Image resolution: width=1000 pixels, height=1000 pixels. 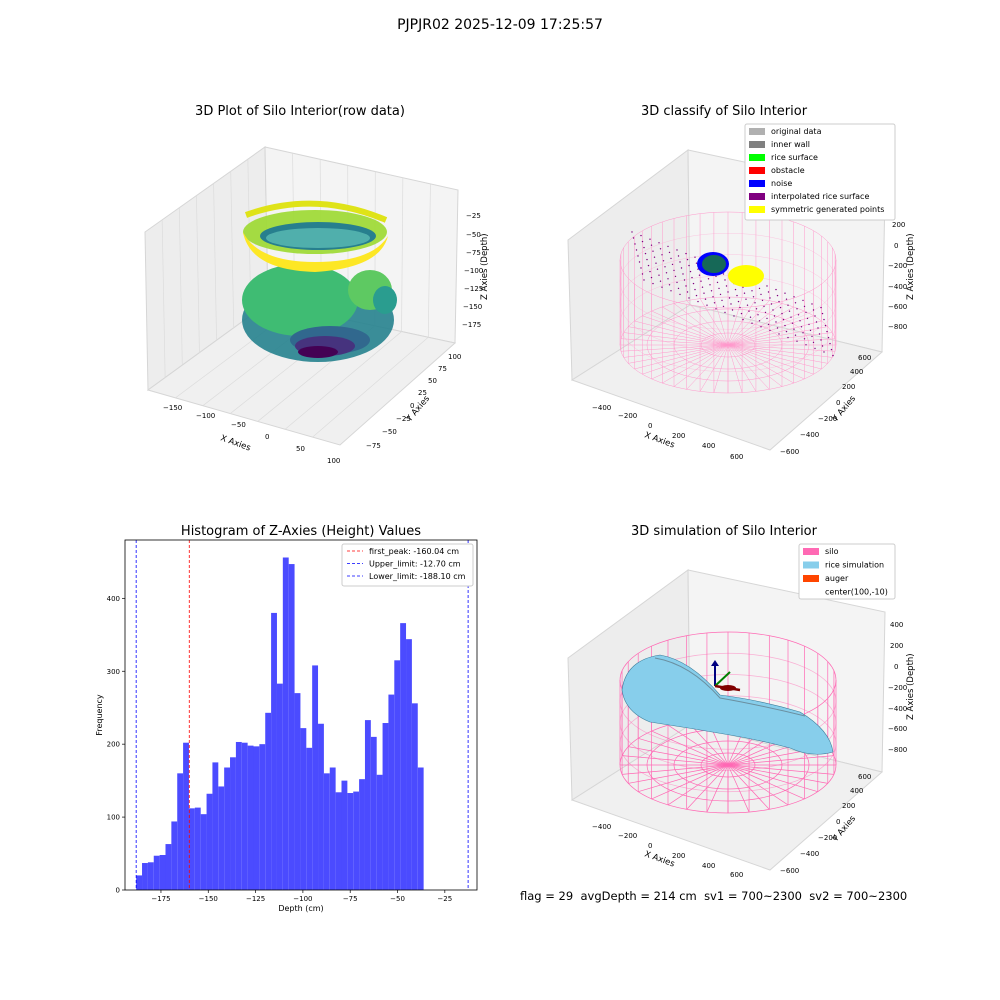 What do you see at coordinates (473, 216) in the screenshot?
I see `panel1-z-tick: −25` at bounding box center [473, 216].